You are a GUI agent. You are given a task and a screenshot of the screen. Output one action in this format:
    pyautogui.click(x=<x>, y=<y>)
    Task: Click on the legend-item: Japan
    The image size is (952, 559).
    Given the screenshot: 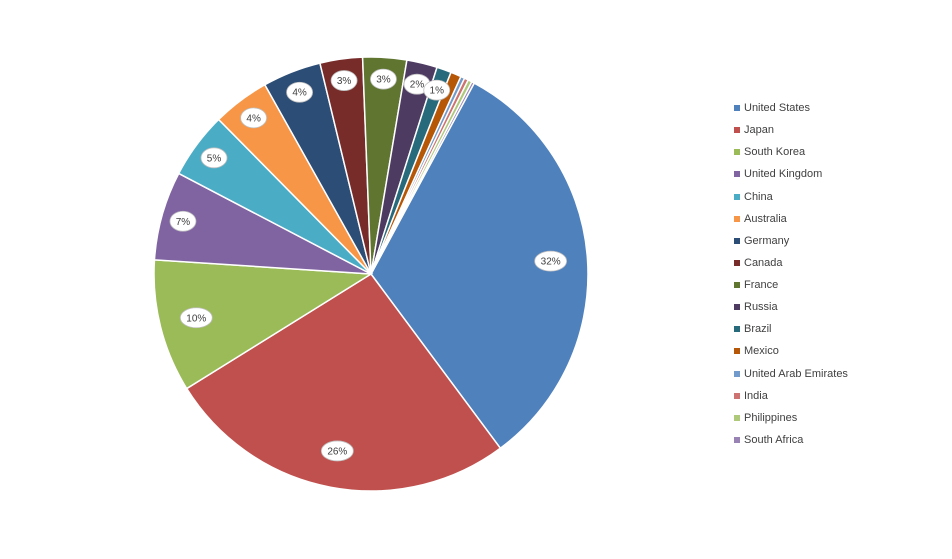 What is the action you would take?
    pyautogui.click(x=839, y=133)
    